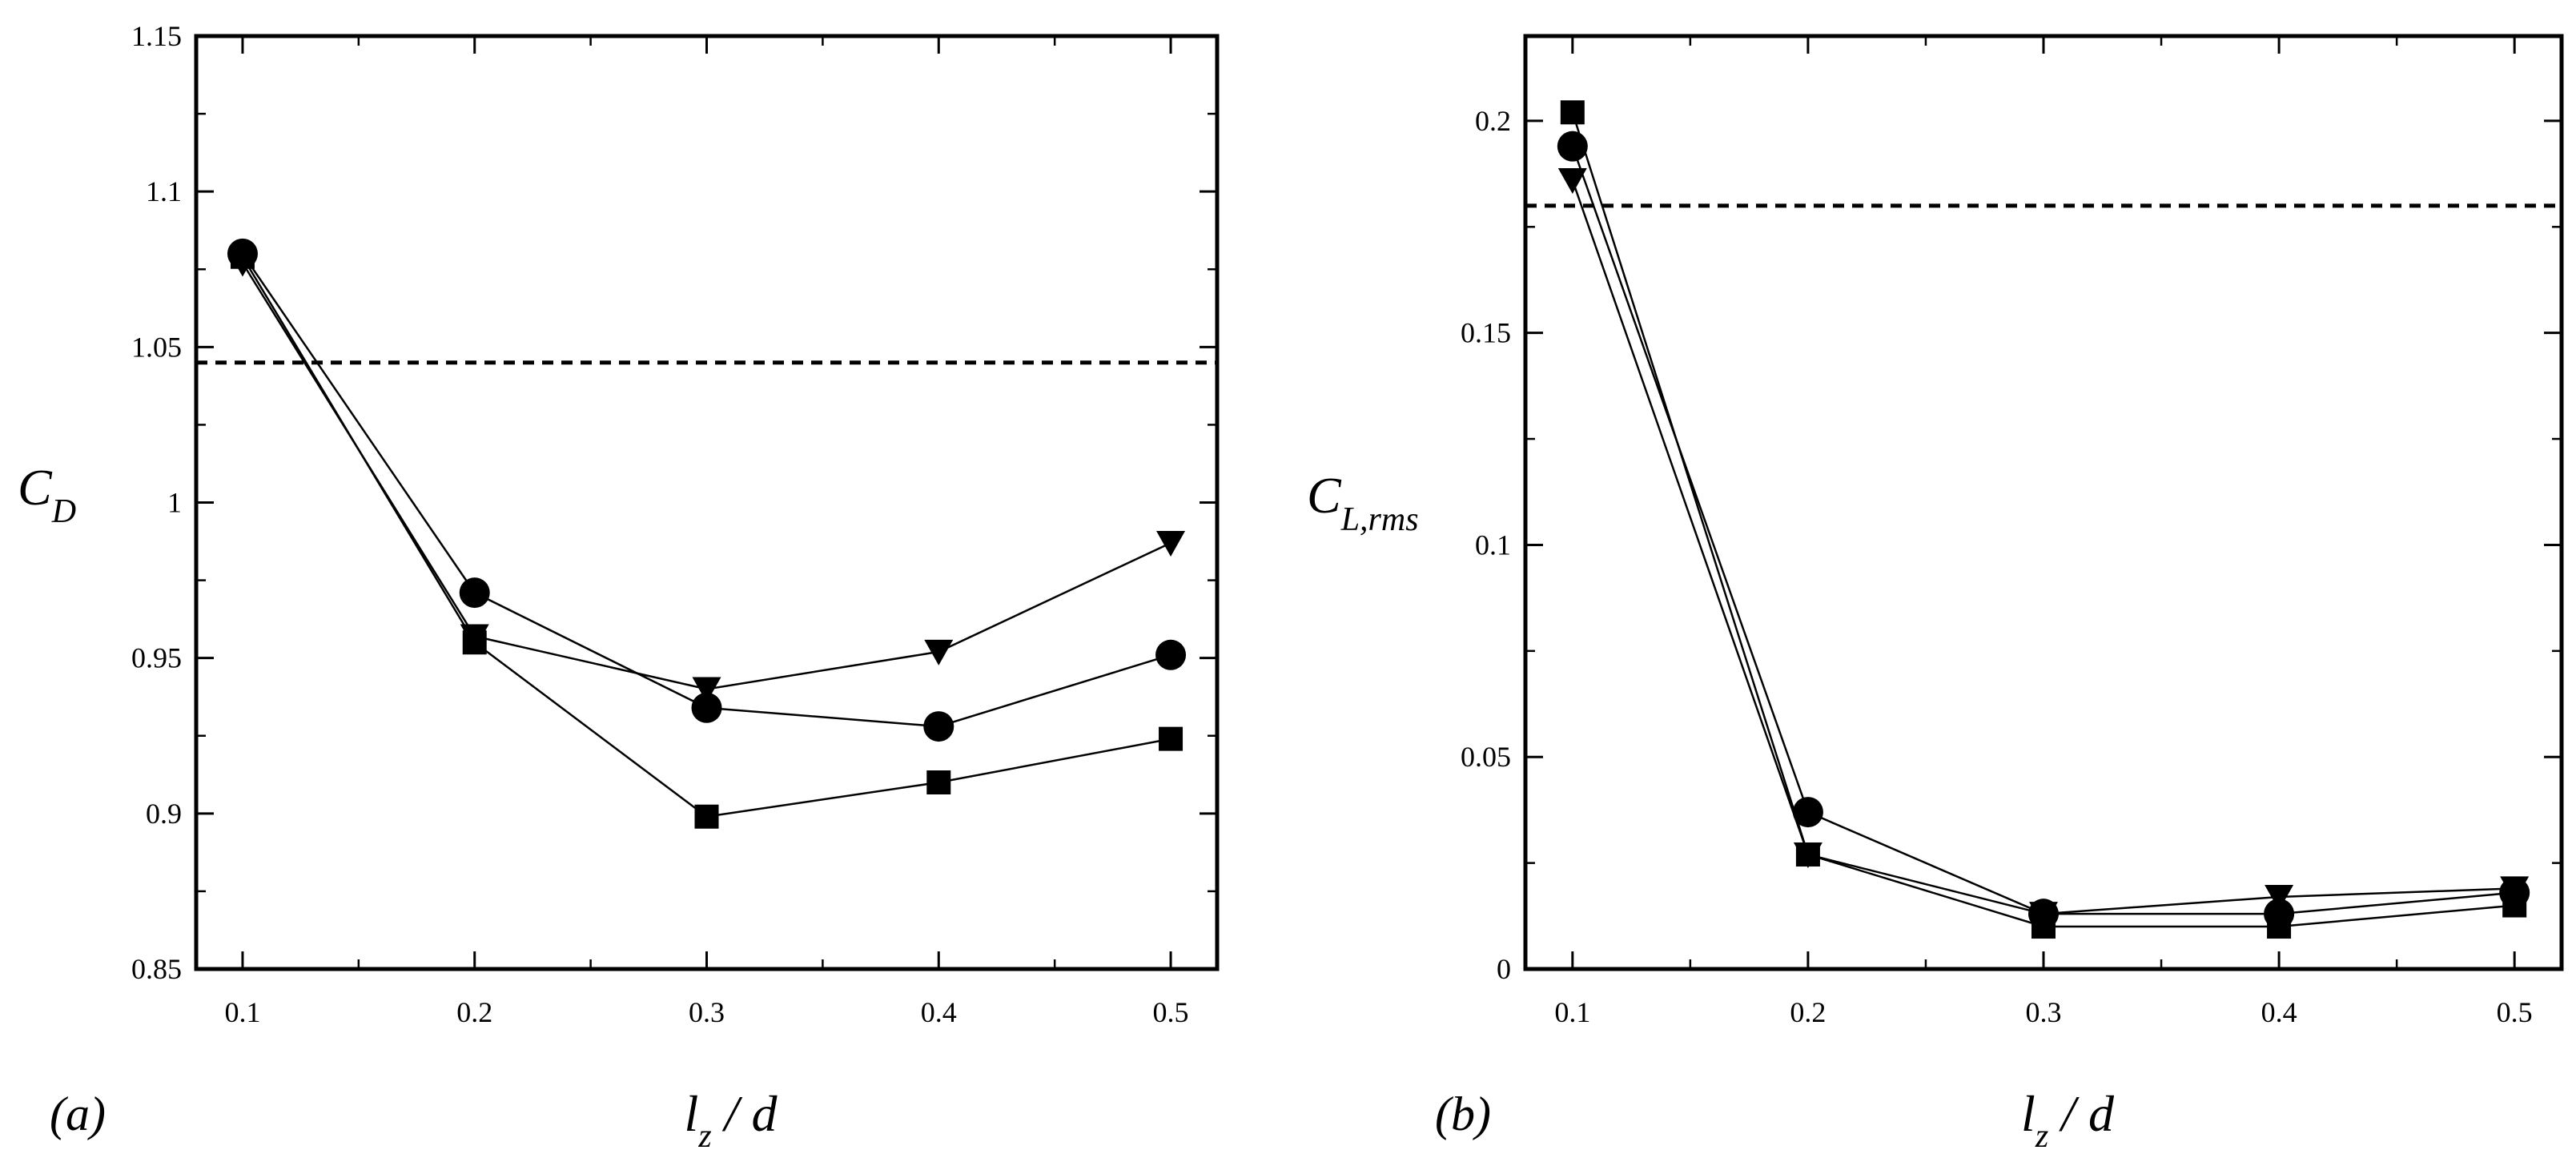 This screenshot has height=1158, width=2576. Describe the element at coordinates (1363, 503) in the screenshot. I see `y-axis-label: CL,rms` at that location.